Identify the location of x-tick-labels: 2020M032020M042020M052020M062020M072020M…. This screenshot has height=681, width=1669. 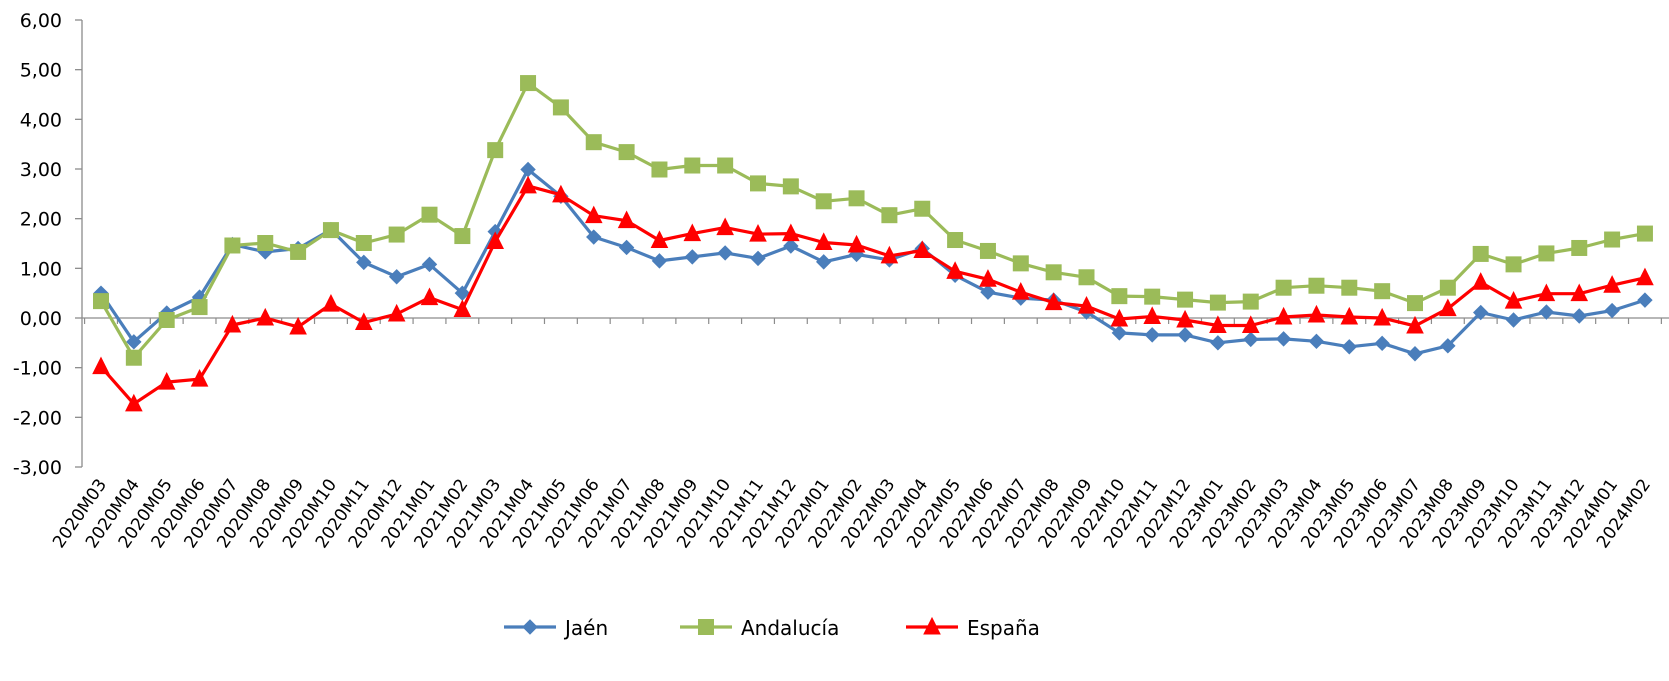
(852, 513).